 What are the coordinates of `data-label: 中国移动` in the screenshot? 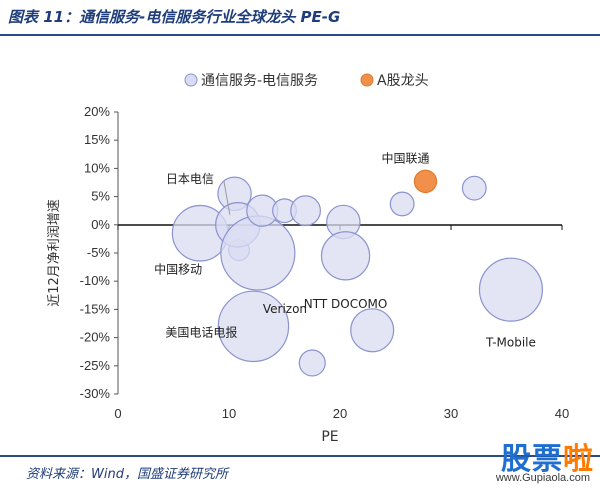 It's located at (178, 268).